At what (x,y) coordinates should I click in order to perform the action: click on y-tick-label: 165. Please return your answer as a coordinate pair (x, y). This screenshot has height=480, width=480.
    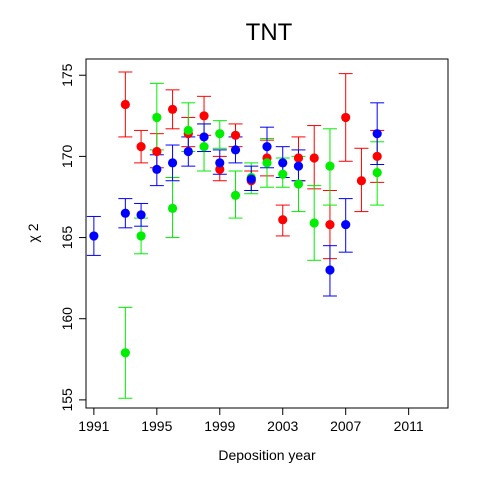
    Looking at the image, I should click on (67, 238).